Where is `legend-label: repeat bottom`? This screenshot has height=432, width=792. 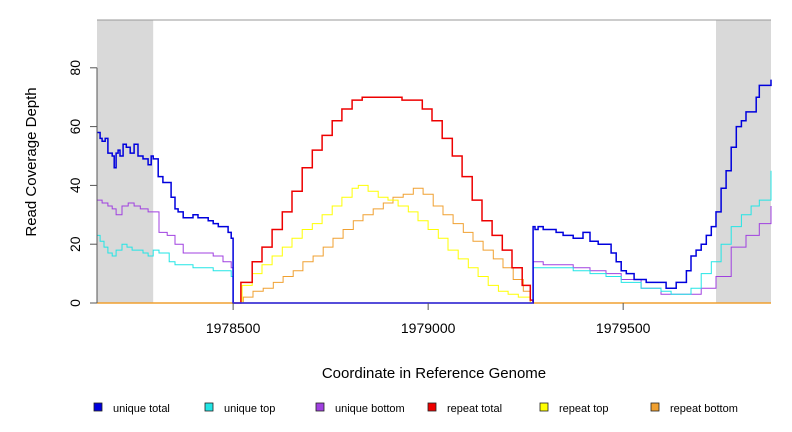
legend-label: repeat bottom is located at coordinates (704, 409).